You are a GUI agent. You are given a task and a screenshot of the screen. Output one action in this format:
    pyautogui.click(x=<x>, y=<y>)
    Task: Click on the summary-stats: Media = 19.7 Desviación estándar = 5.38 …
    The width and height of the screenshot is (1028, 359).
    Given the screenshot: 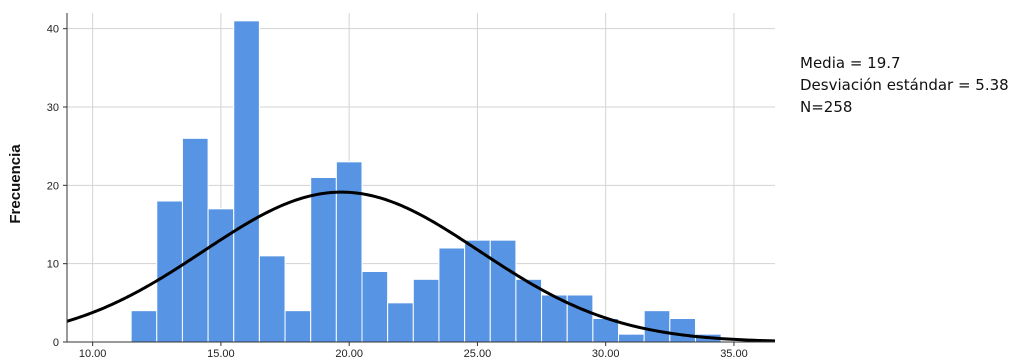 What is the action you would take?
    pyautogui.click(x=904, y=85)
    